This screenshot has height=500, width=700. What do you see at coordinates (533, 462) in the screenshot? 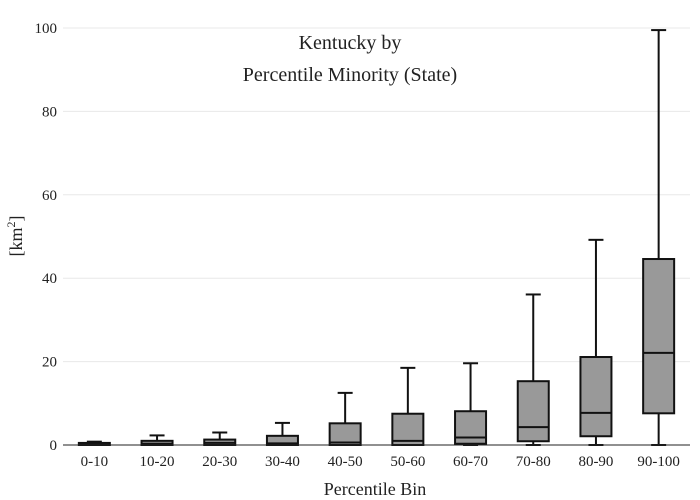
I see `x-tick-label: 70-80` at bounding box center [533, 462].